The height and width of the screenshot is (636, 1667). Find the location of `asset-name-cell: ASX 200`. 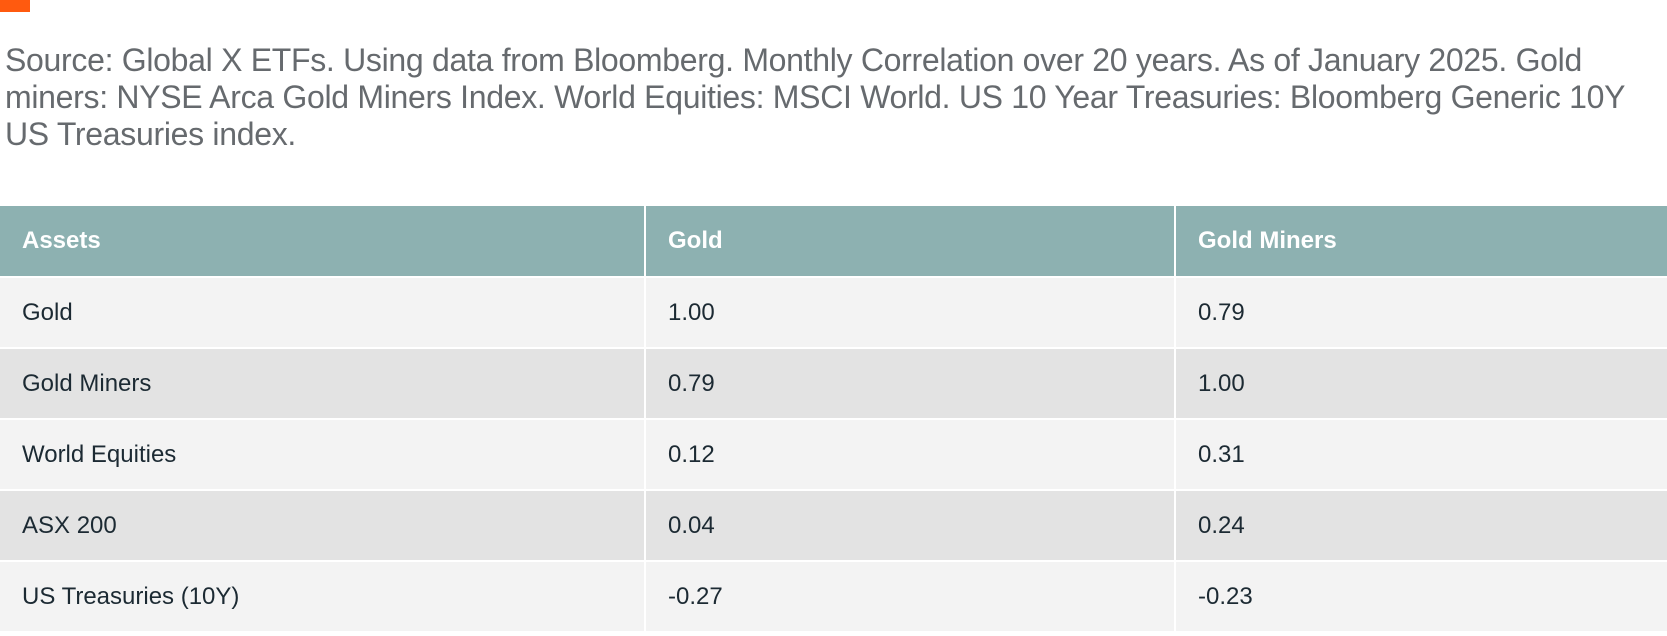

asset-name-cell: ASX 200 is located at coordinates (323, 525).